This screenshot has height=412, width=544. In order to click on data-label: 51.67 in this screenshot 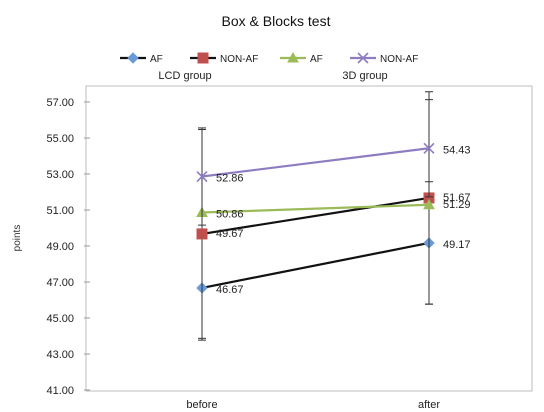, I will do `click(457, 198)`.